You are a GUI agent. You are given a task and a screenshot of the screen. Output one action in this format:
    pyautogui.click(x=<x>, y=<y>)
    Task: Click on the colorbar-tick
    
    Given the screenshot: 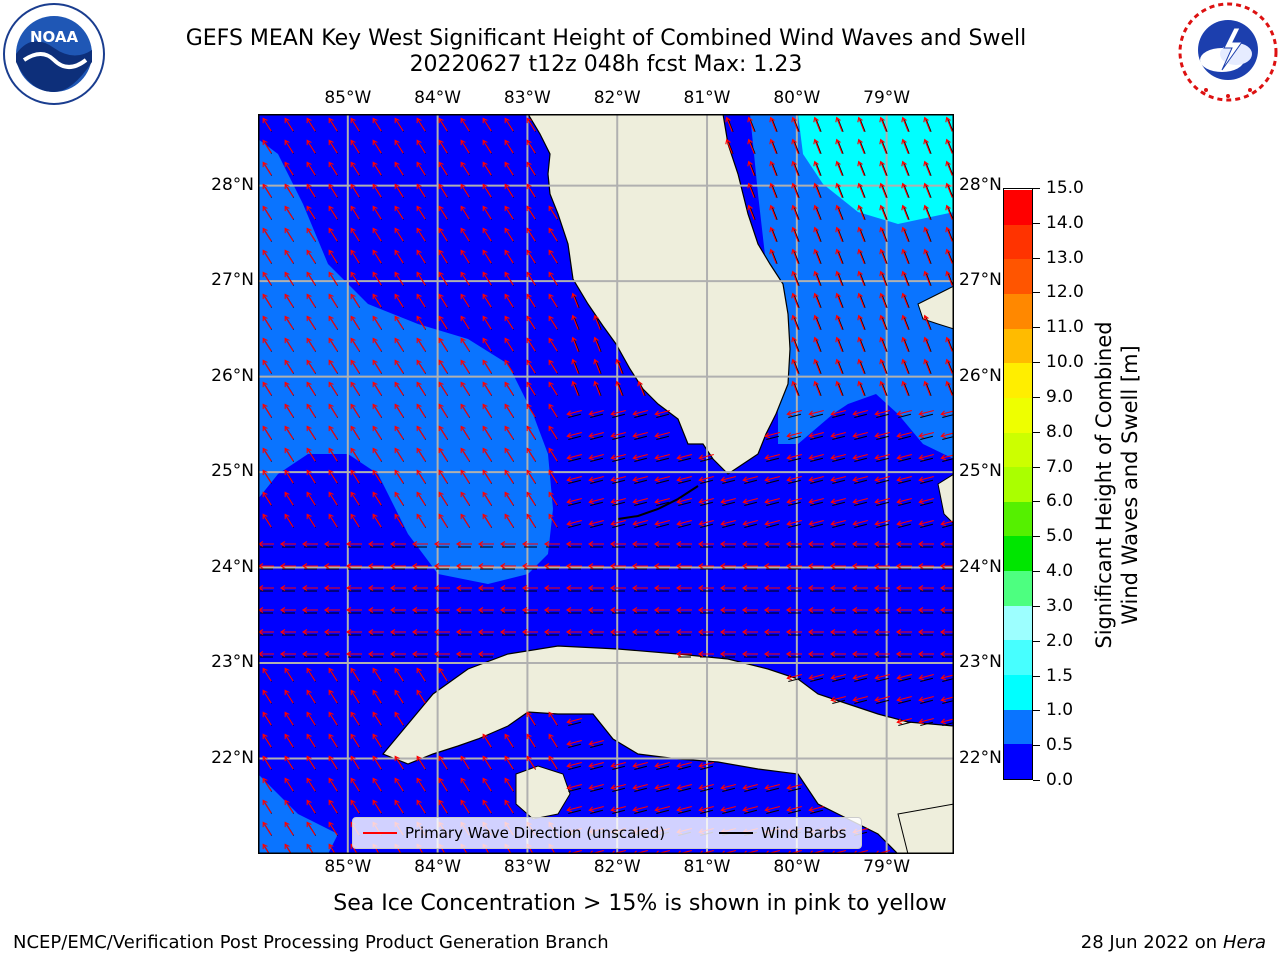 What is the action you would take?
    pyautogui.click(x=1036, y=746)
    